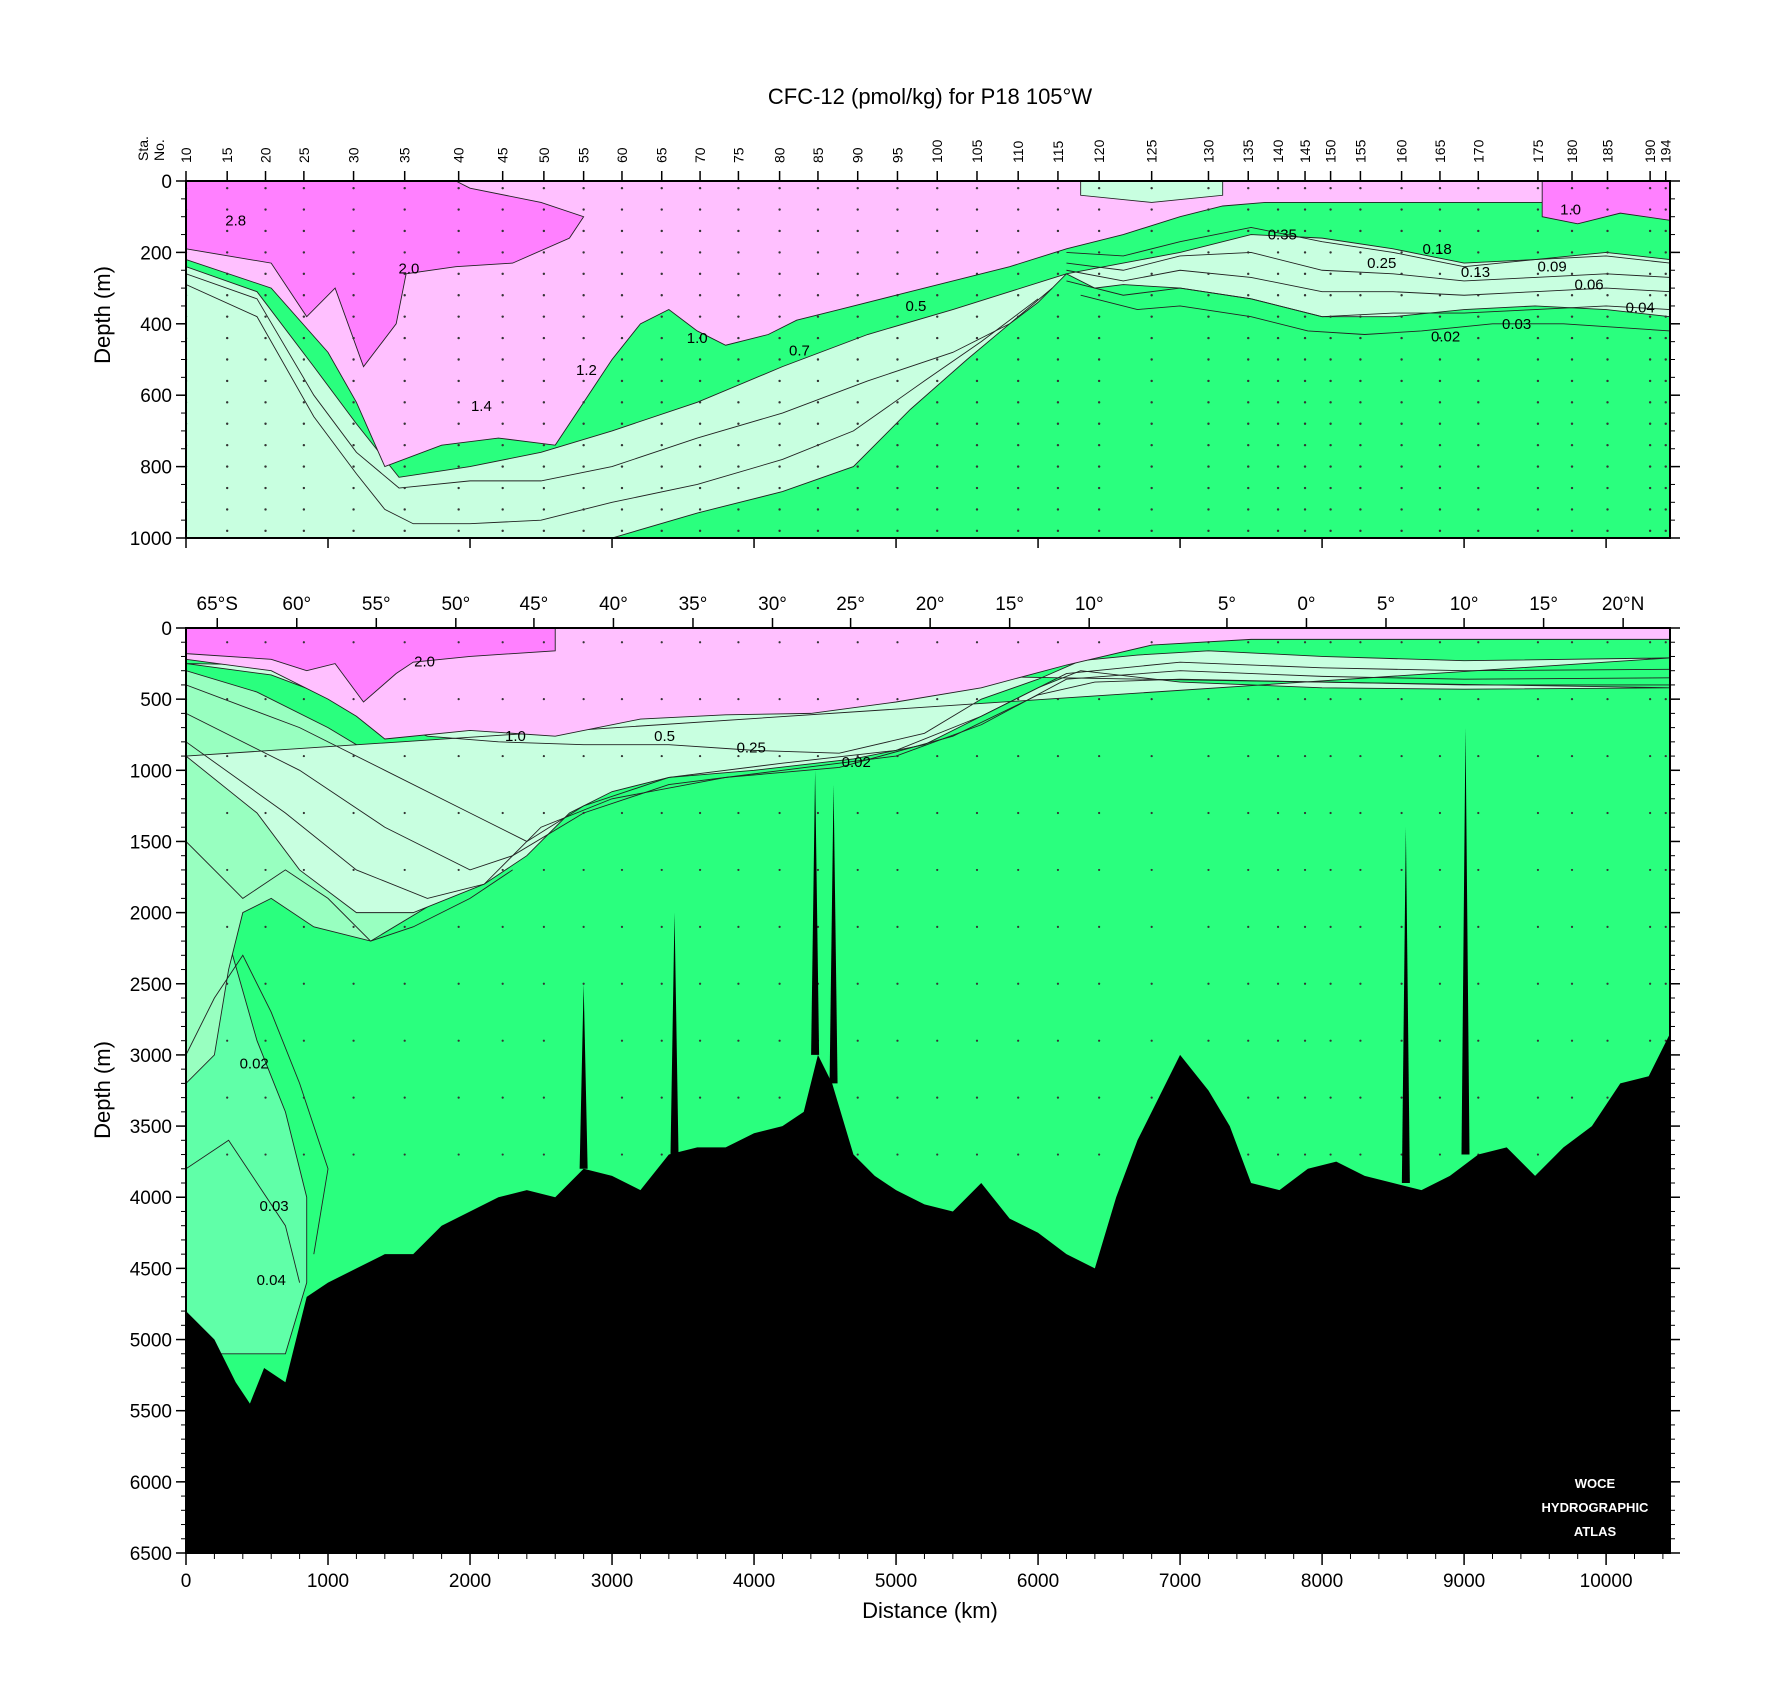  I want to click on y-tick-label: 2000, so click(151, 914).